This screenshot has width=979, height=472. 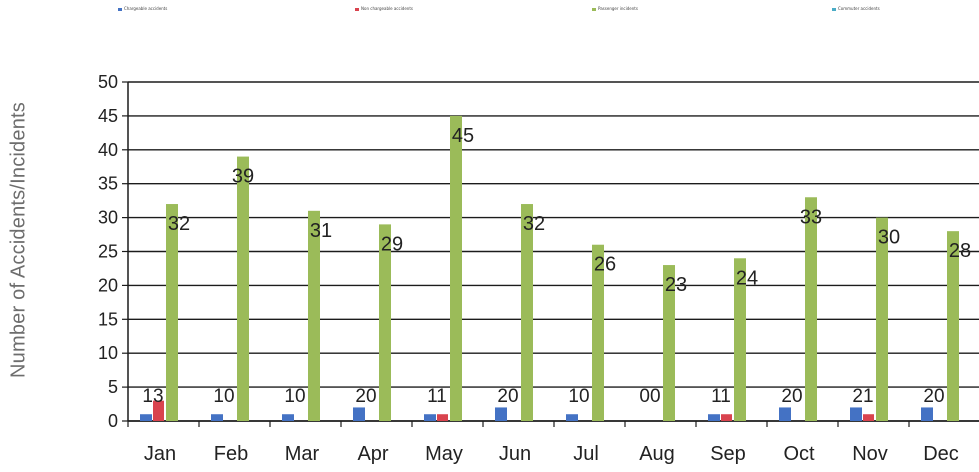 I want to click on x-tick-label: Jan, so click(x=160, y=454).